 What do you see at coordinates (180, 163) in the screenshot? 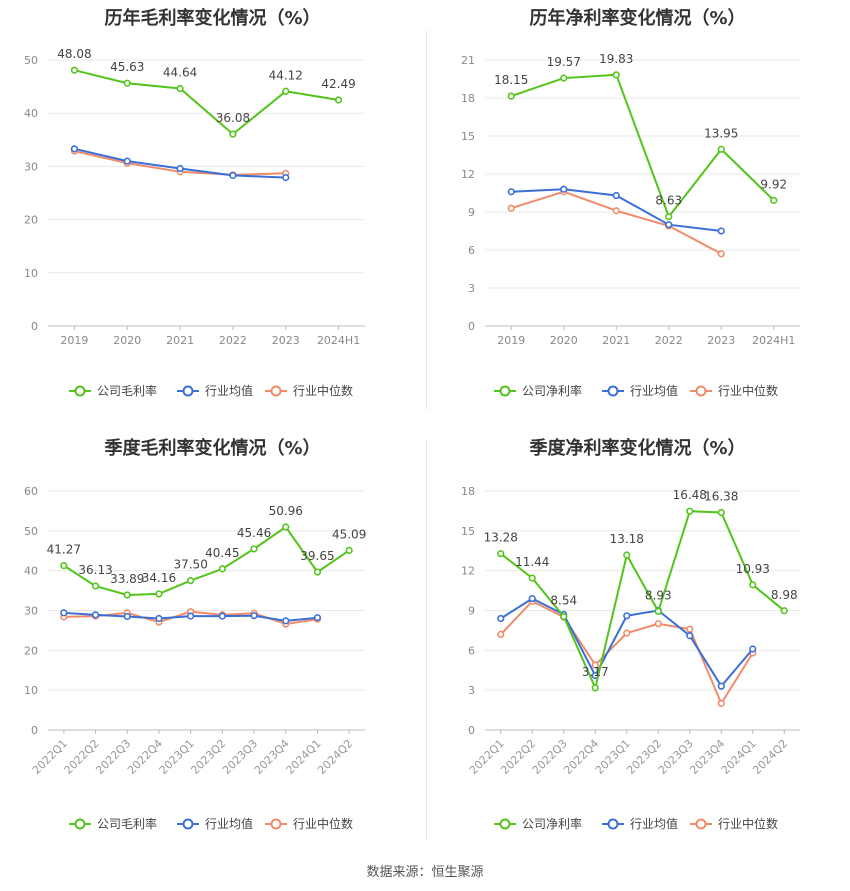
I see `series-industry-median` at bounding box center [180, 163].